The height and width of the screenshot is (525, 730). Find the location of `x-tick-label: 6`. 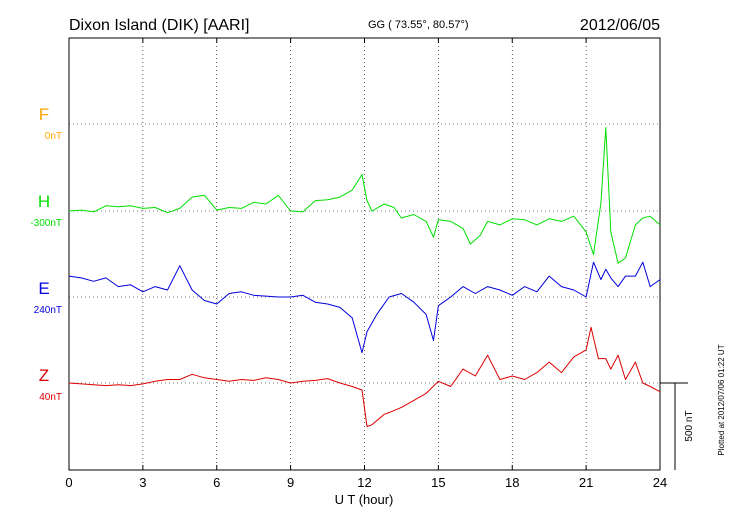

x-tick-label: 6 is located at coordinates (216, 482).